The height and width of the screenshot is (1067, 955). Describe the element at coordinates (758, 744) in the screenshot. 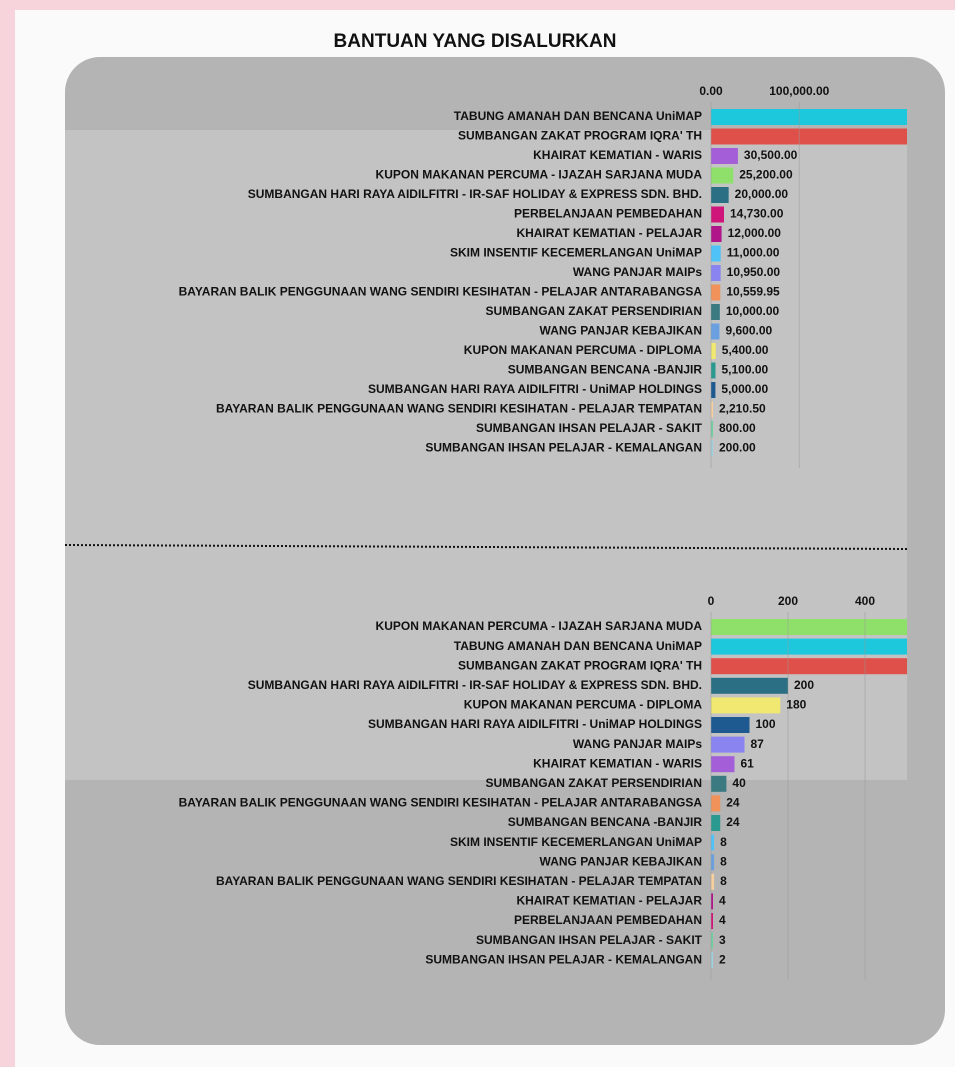

I see `value-label: 87` at that location.